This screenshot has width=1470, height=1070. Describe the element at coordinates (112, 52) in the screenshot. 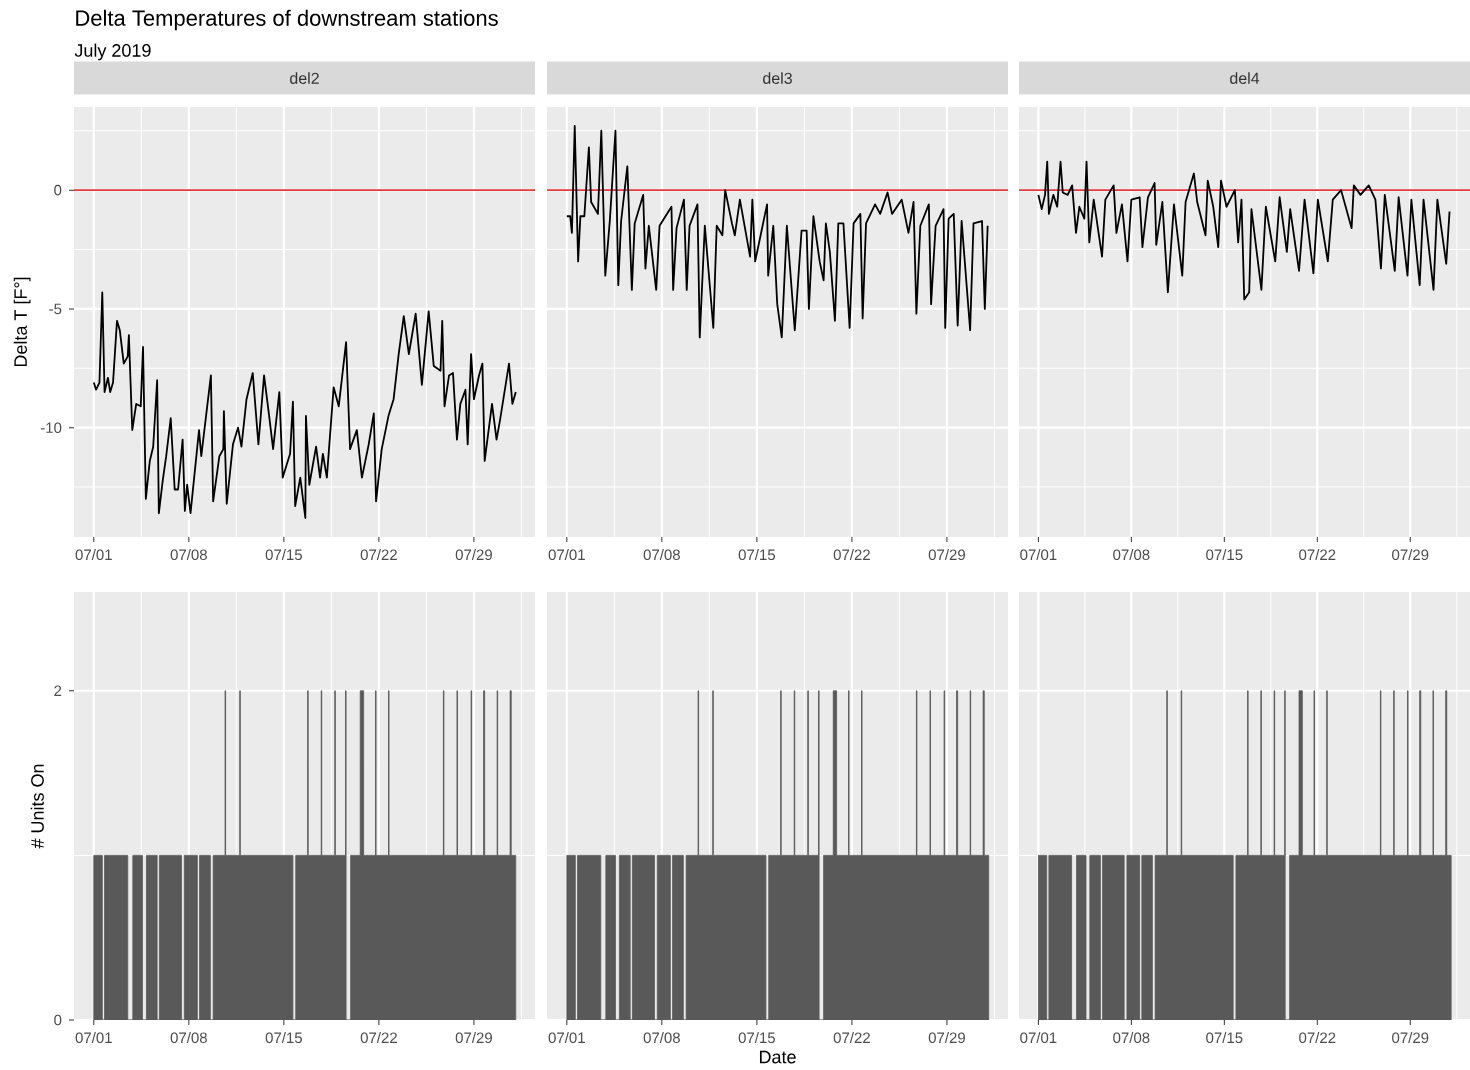

I see `text: July 2019` at that location.